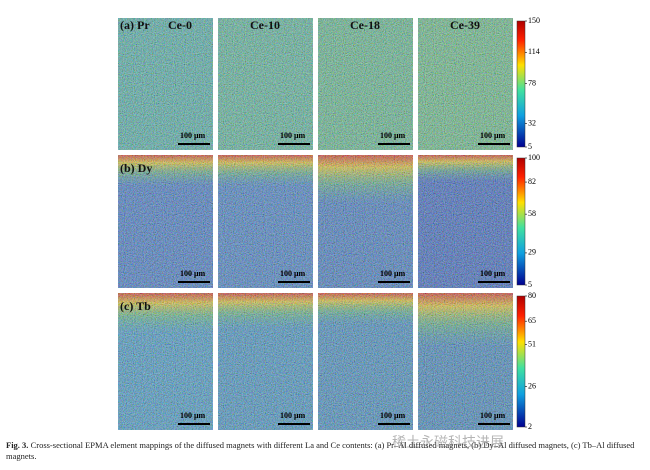 This screenshot has height=470, width=650. What do you see at coordinates (534, 20) in the screenshot?
I see `colorbar-tick-label: 150` at bounding box center [534, 20].